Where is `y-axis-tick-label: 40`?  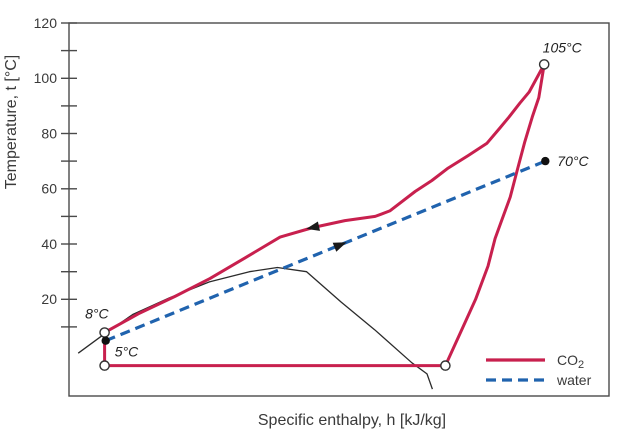 y-axis-tick-label: 40 is located at coordinates (49, 244).